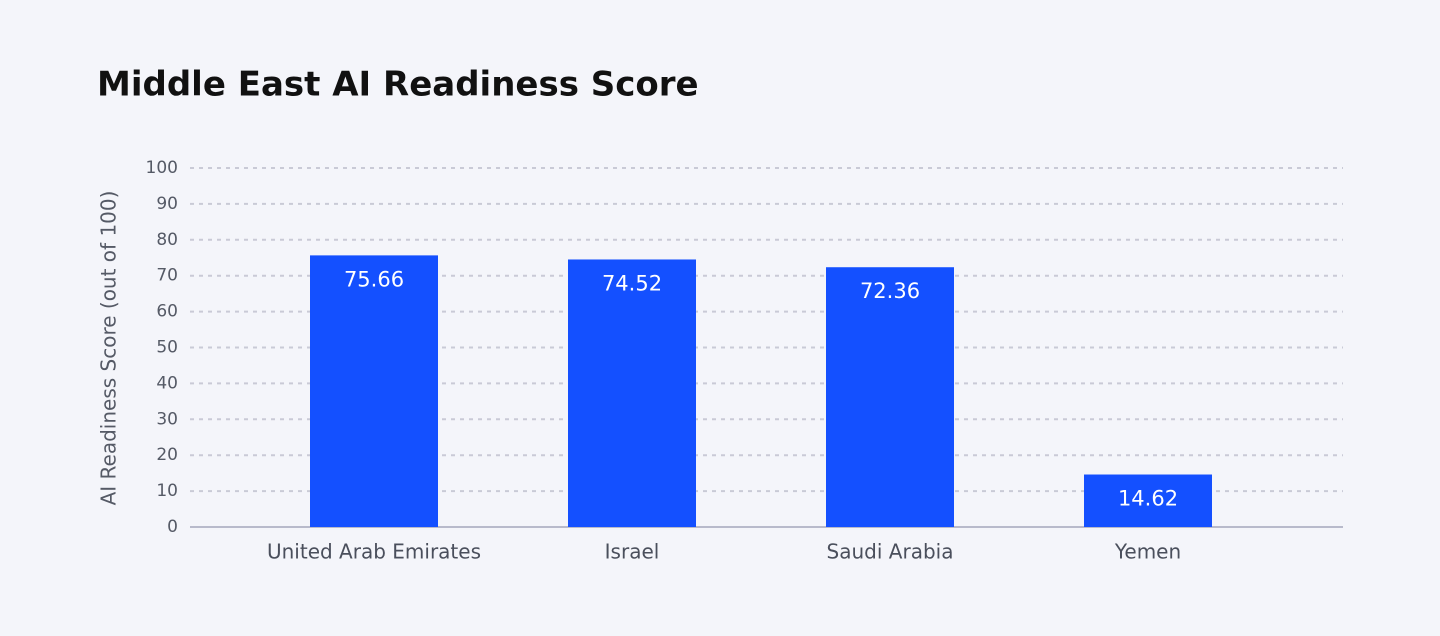 The image size is (1440, 636). Describe the element at coordinates (1147, 552) in the screenshot. I see `x-tick-label: Yemen` at that location.